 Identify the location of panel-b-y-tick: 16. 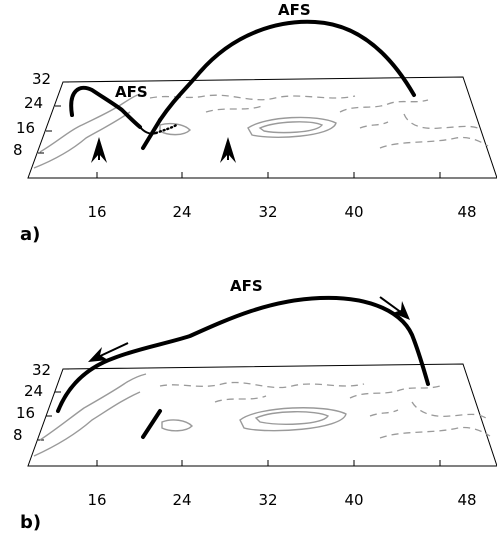
(25, 413).